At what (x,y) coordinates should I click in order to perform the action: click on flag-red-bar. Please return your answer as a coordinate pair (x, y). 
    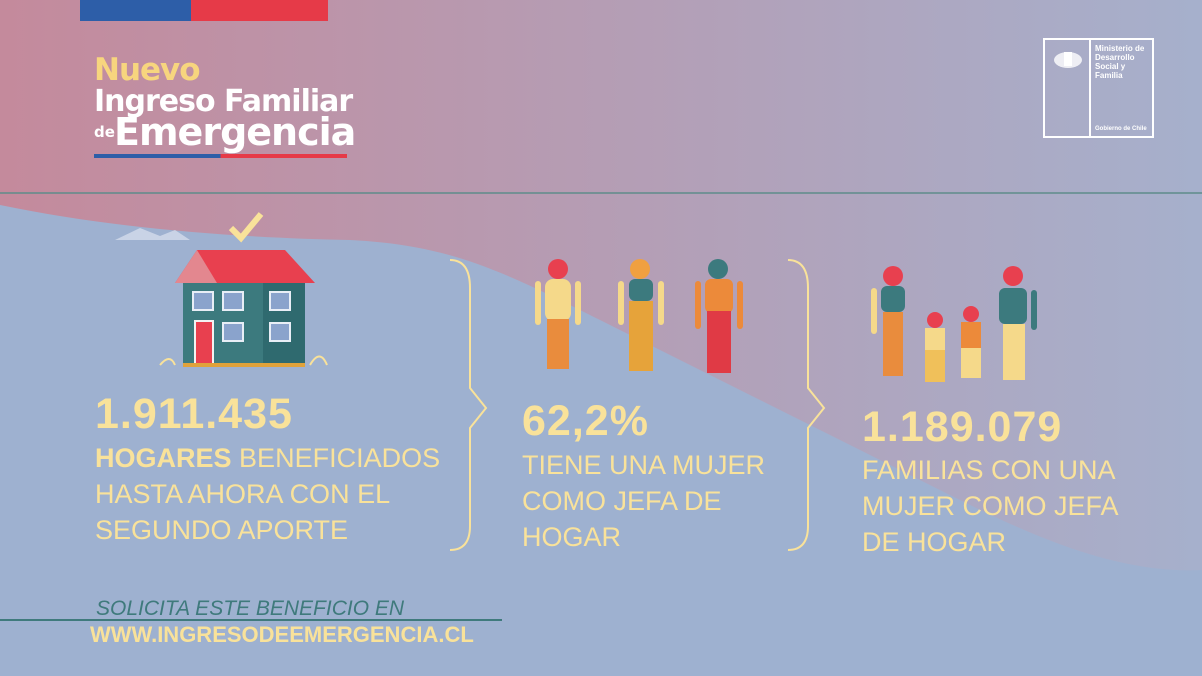
    Looking at the image, I should click on (259, 10).